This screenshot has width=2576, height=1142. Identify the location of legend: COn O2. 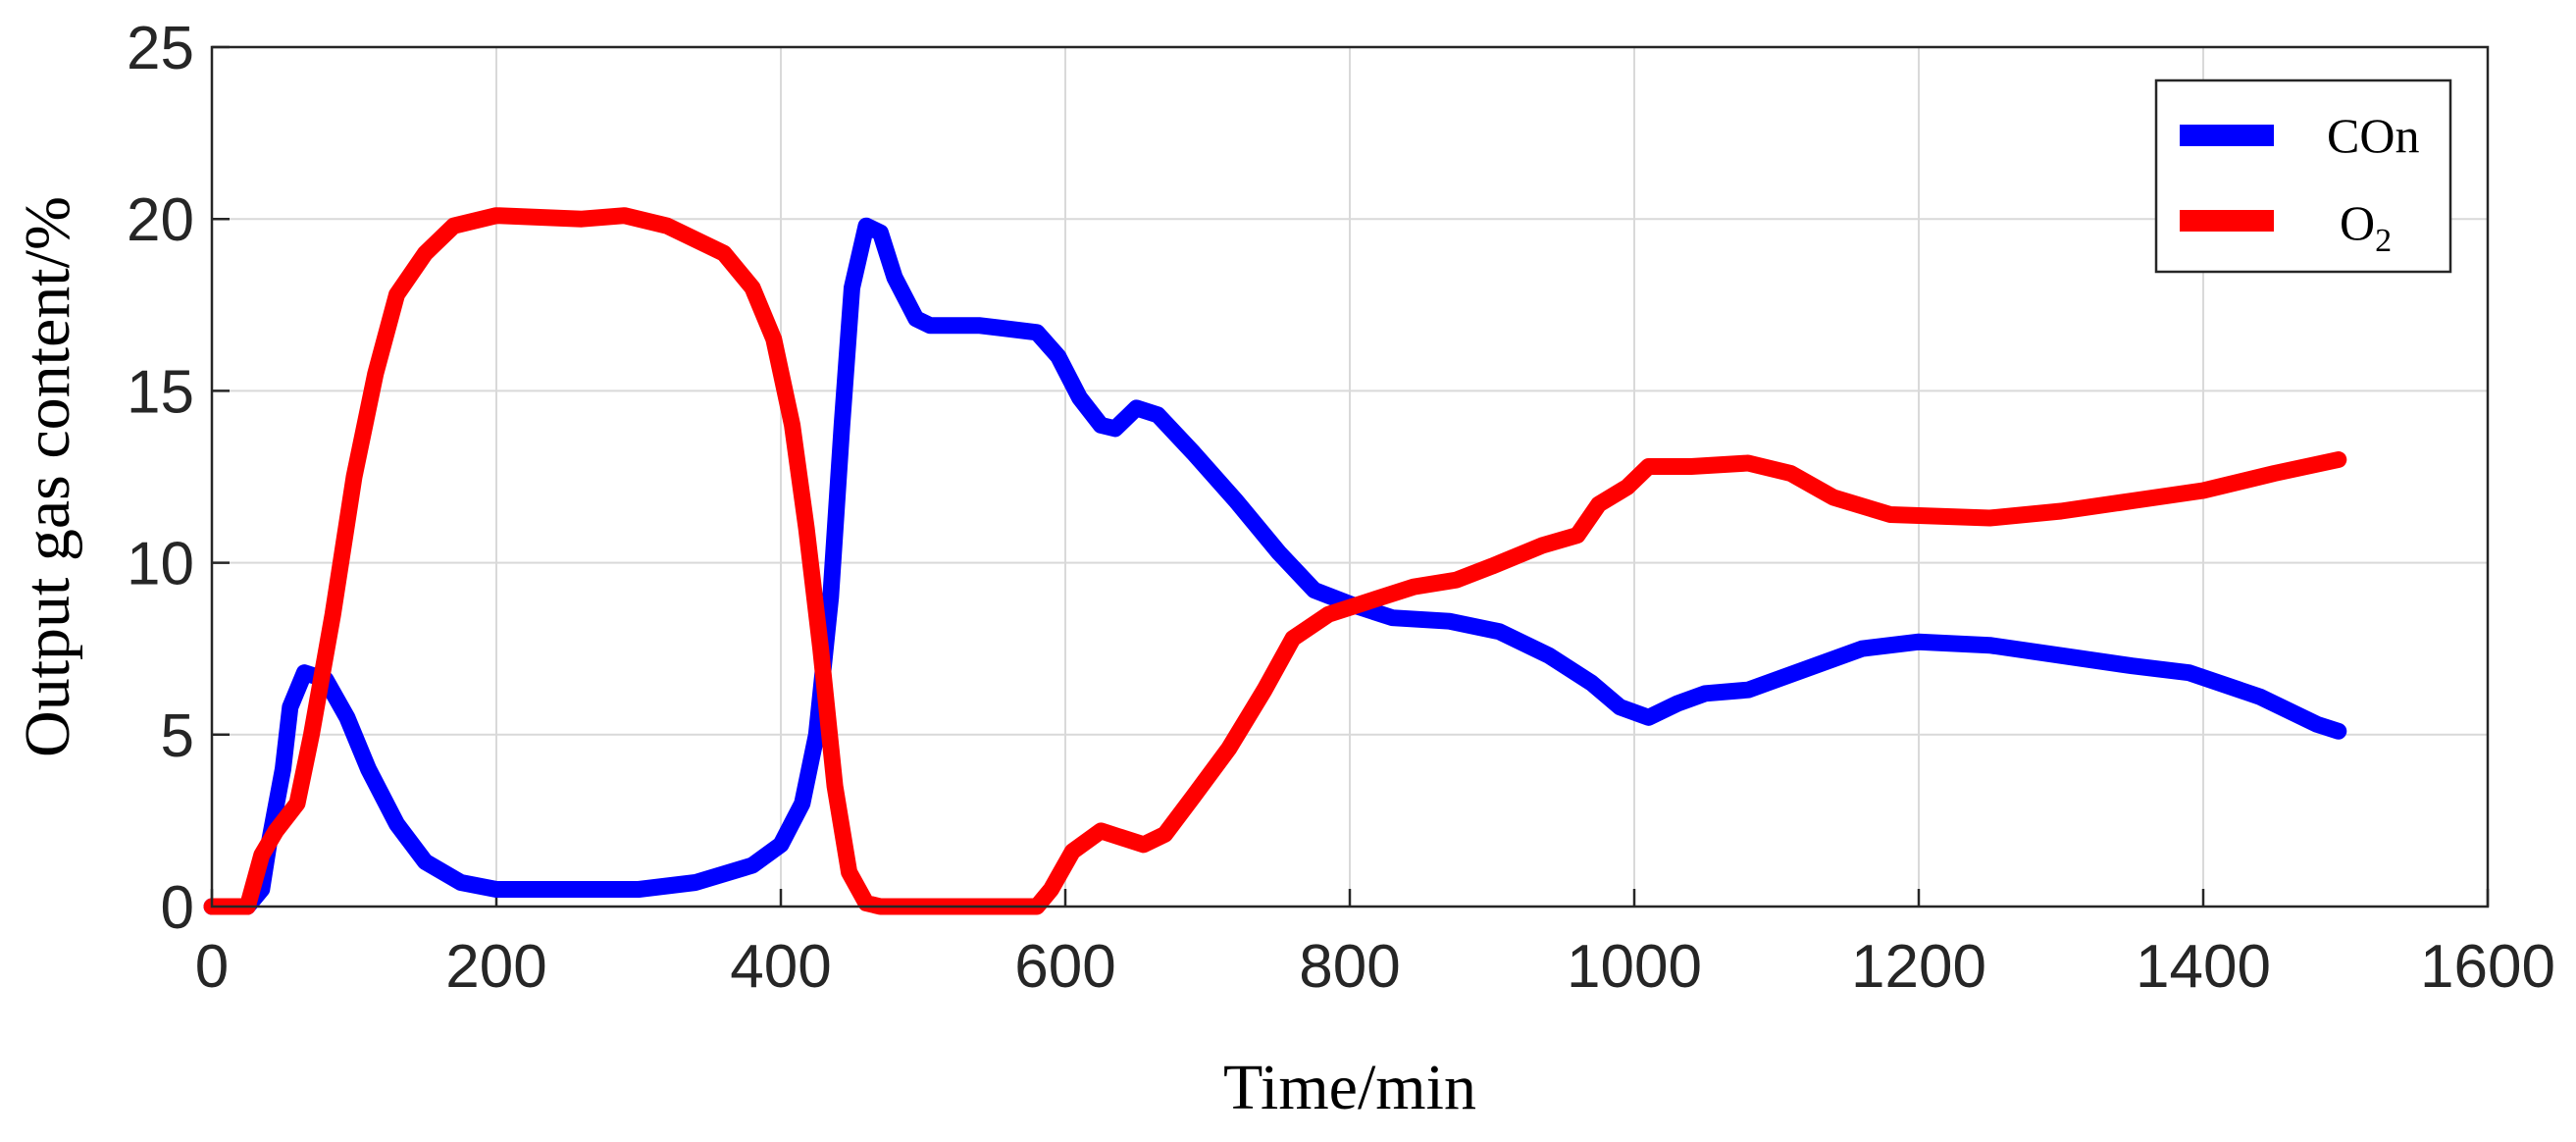
(2303, 176).